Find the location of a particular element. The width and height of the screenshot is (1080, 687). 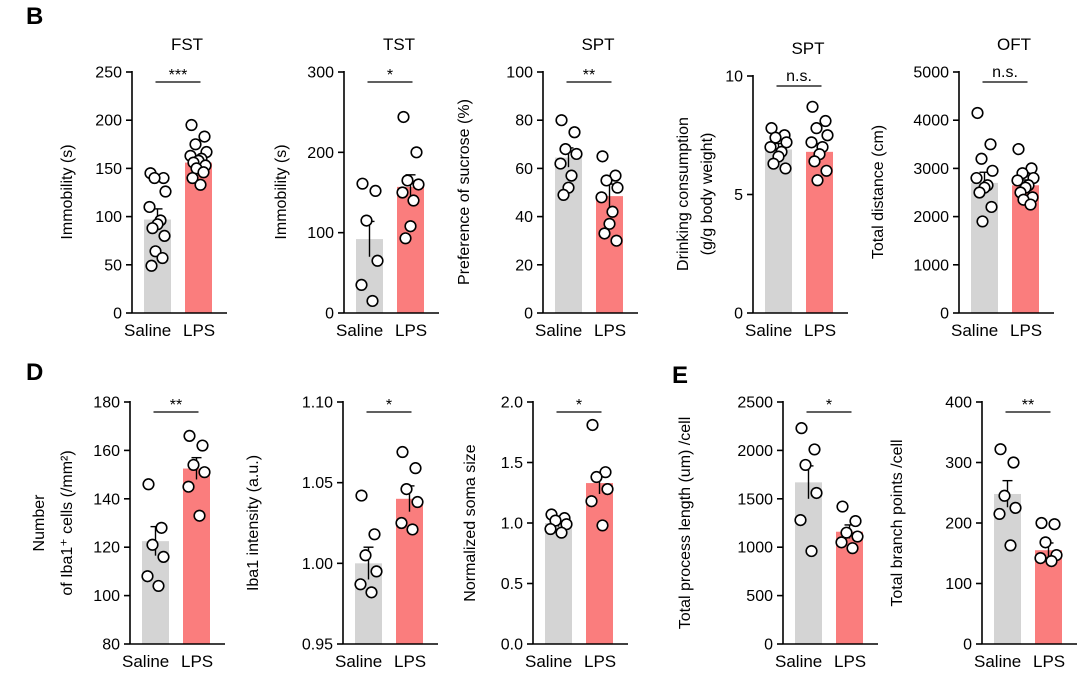

y-tick-label: 2000 is located at coordinates (931, 217).